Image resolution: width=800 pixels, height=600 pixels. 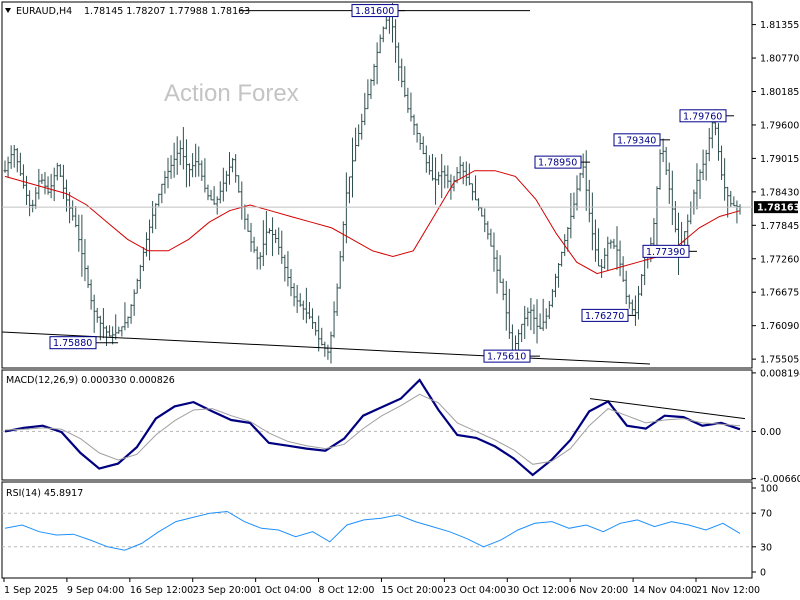 What do you see at coordinates (90, 380) in the screenshot?
I see `macd-title: MACD(12,26,9) 0.000330 0.000826` at bounding box center [90, 380].